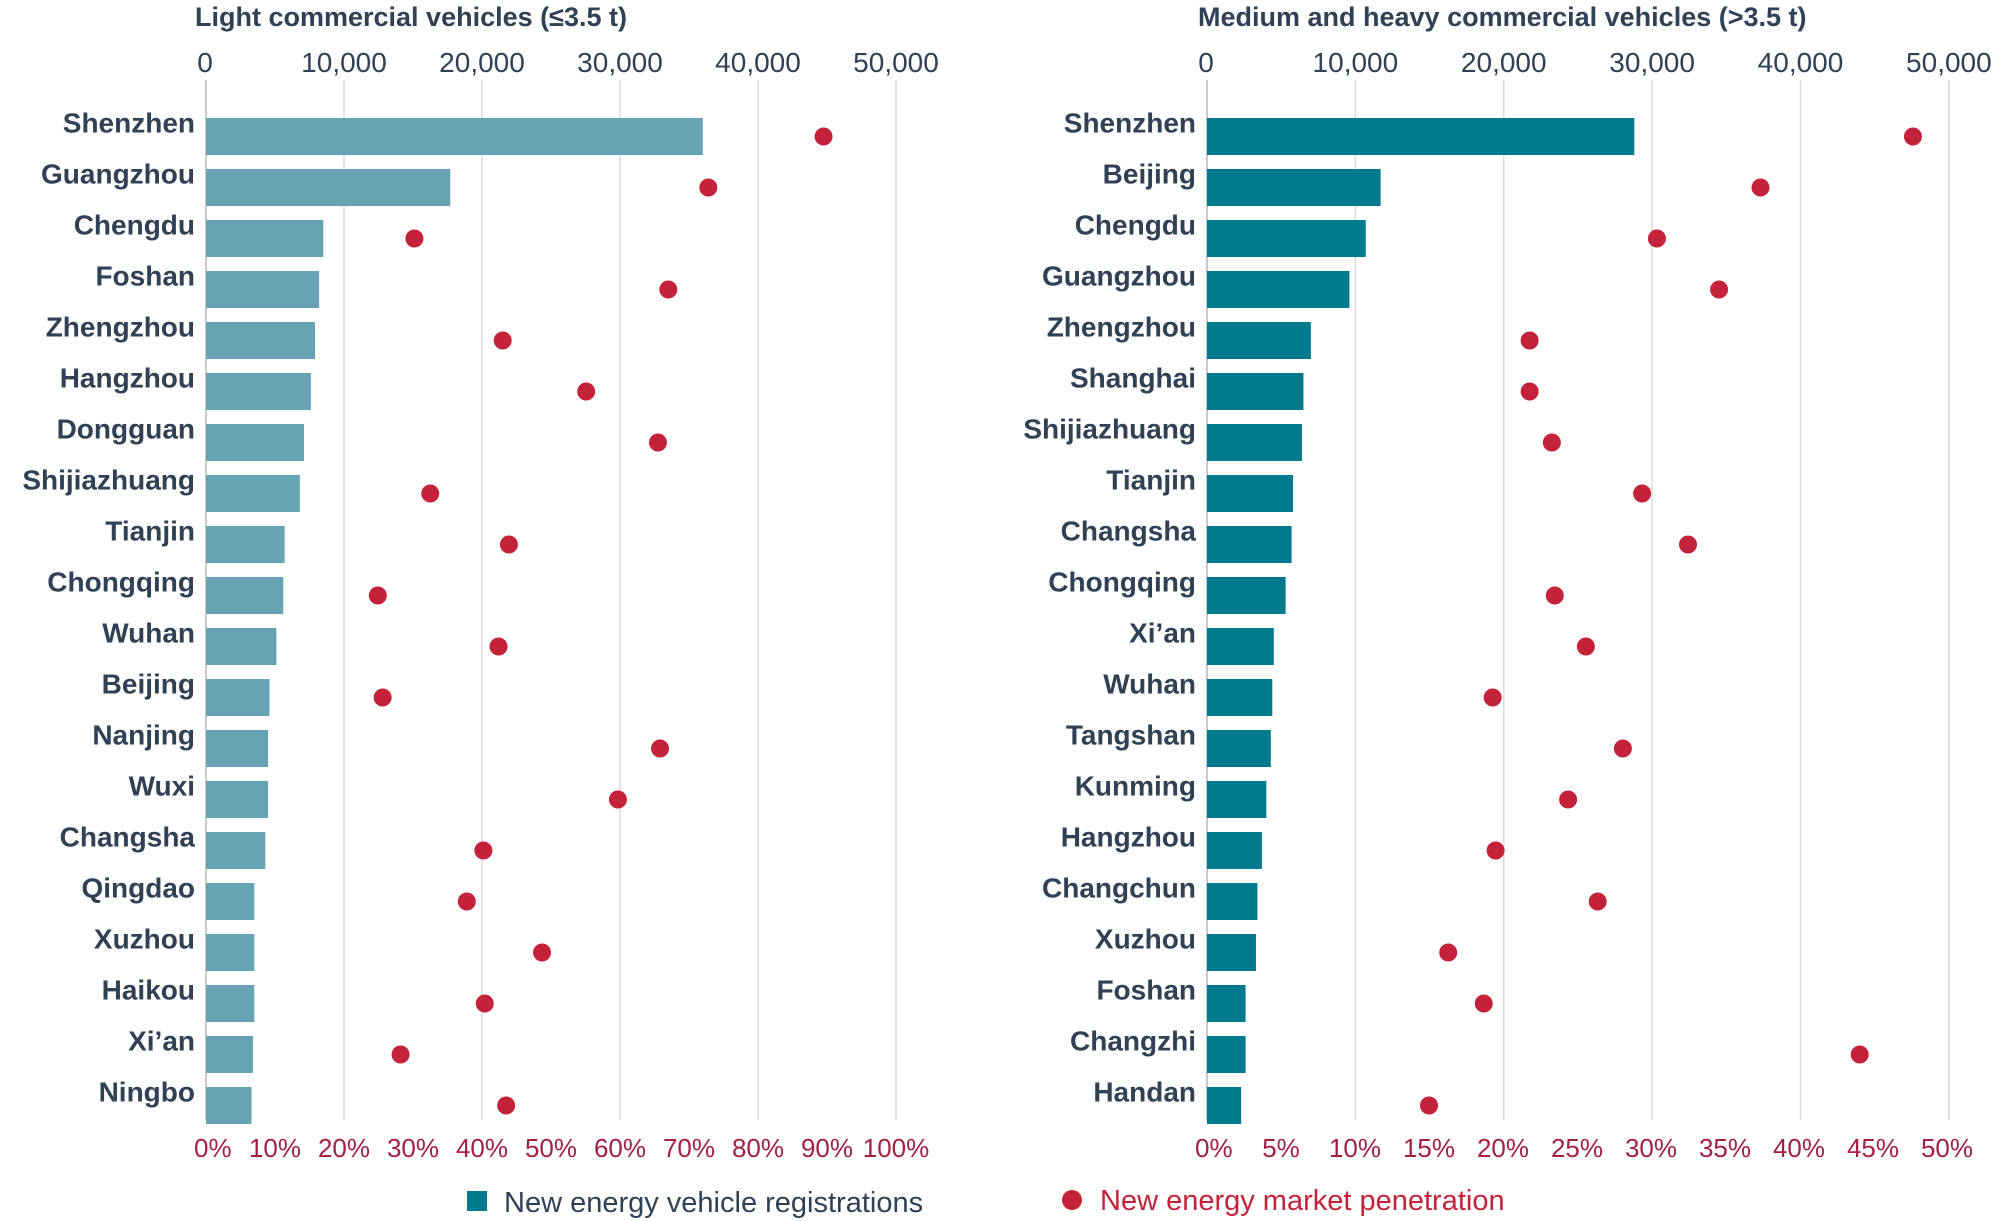 The height and width of the screenshot is (1221, 2000). I want to click on light-bottom-tick-label: 60%, so click(620, 1148).